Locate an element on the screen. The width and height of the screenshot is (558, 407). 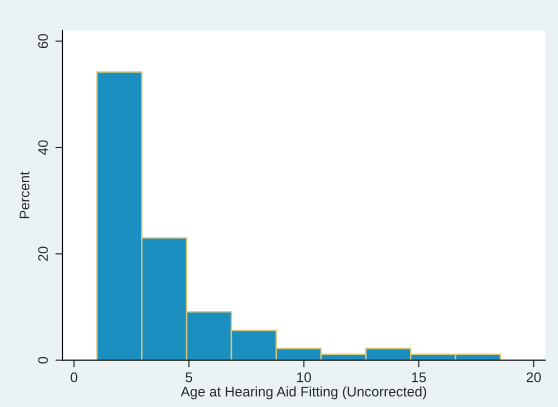
x-tick-label: 0 is located at coordinates (74, 377).